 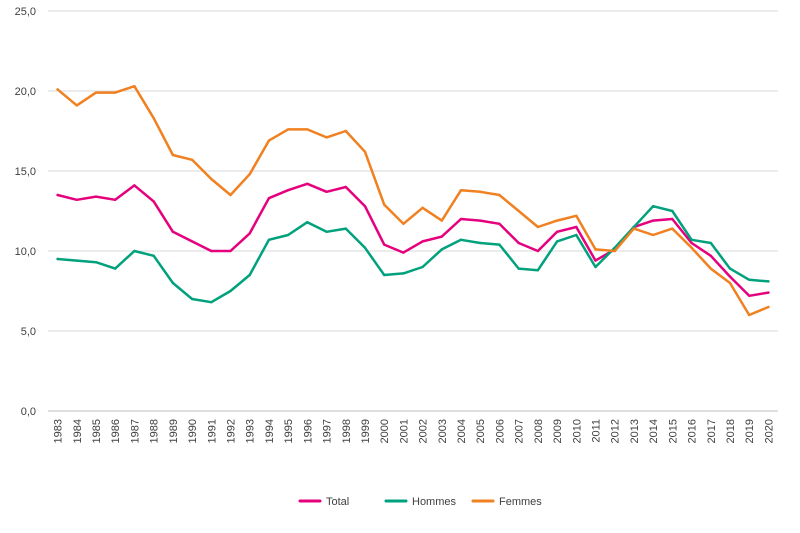 I want to click on x-tick-label: 2005, so click(x=481, y=431).